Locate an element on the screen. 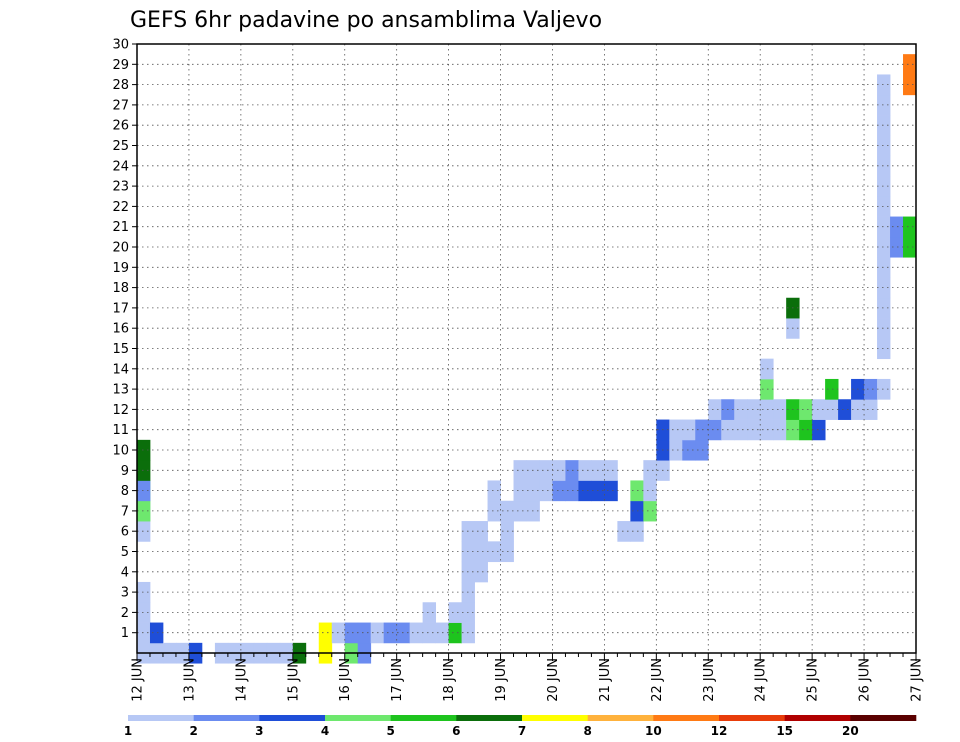 The height and width of the screenshot is (742, 960). x-tick-label: 24 JUN is located at coordinates (761, 680).